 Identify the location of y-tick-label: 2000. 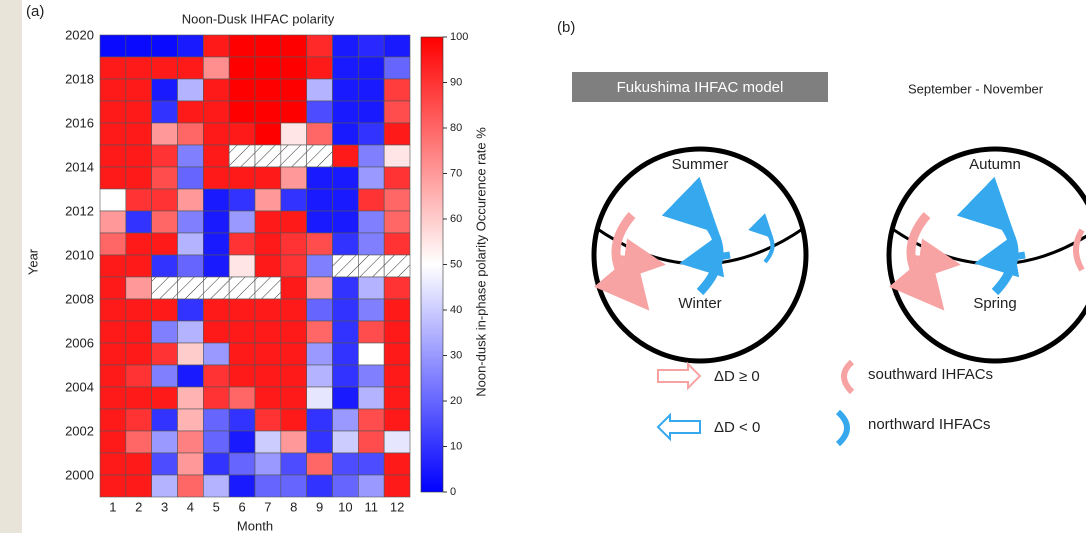
(79, 474).